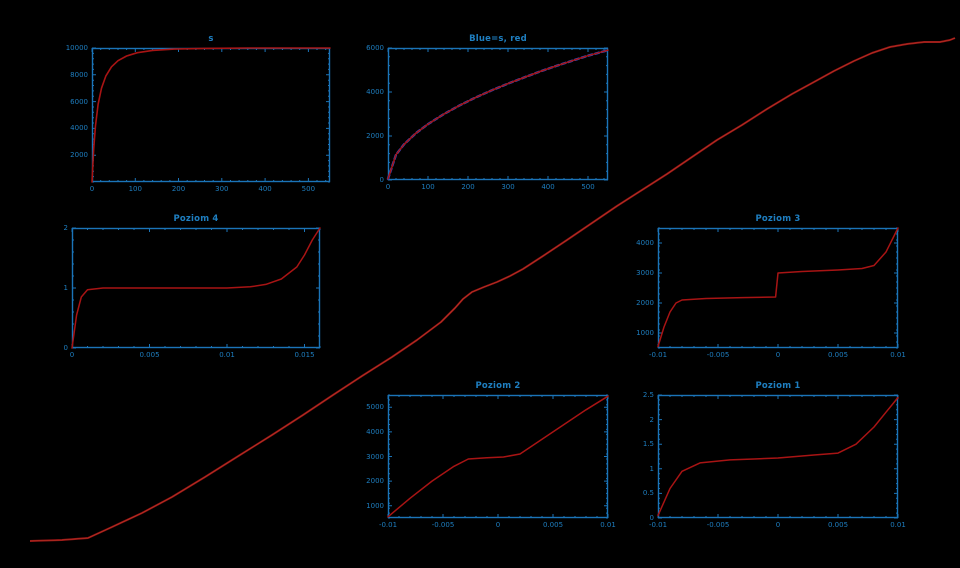  I want to click on y-tick-label: 5000, so click(375, 407).